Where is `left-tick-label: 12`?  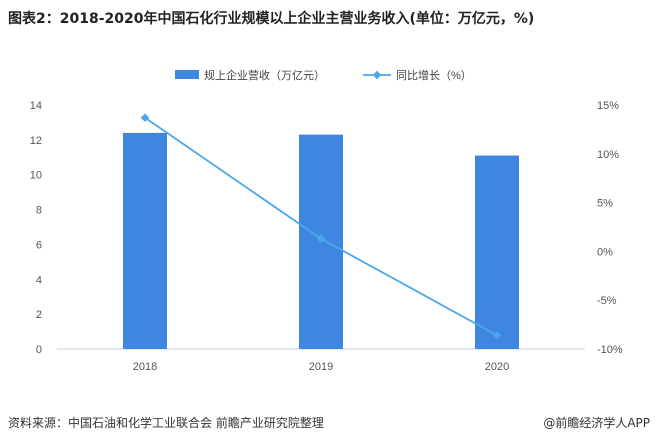
left-tick-label: 12 is located at coordinates (36, 141).